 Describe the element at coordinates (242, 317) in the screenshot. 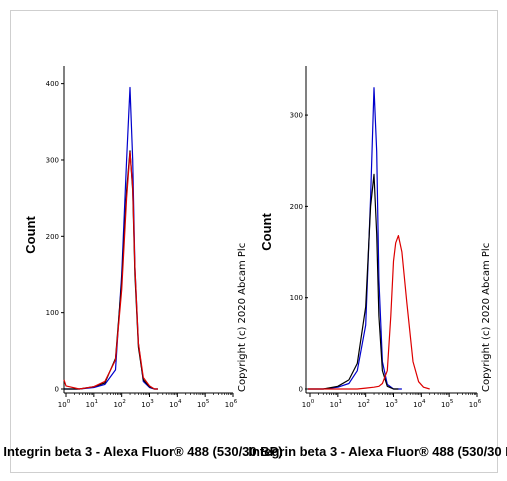

I see `copyright-notice-1: Copyright (c) 2020 Abcam Plc` at that location.